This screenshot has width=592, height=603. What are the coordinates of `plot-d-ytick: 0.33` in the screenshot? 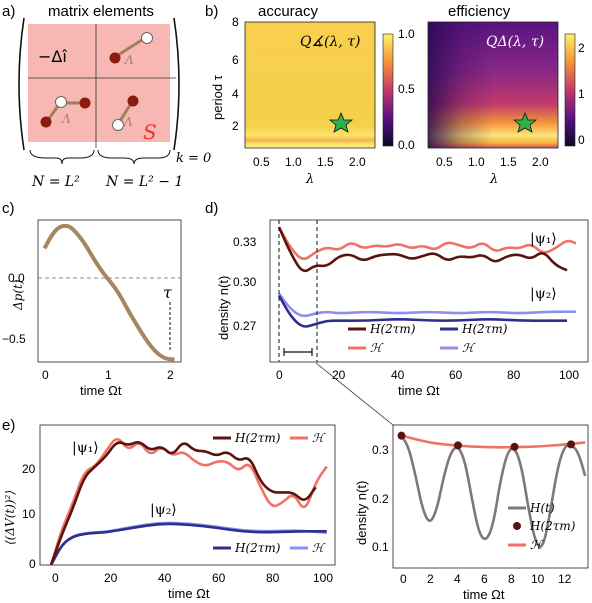 It's located at (245, 242).